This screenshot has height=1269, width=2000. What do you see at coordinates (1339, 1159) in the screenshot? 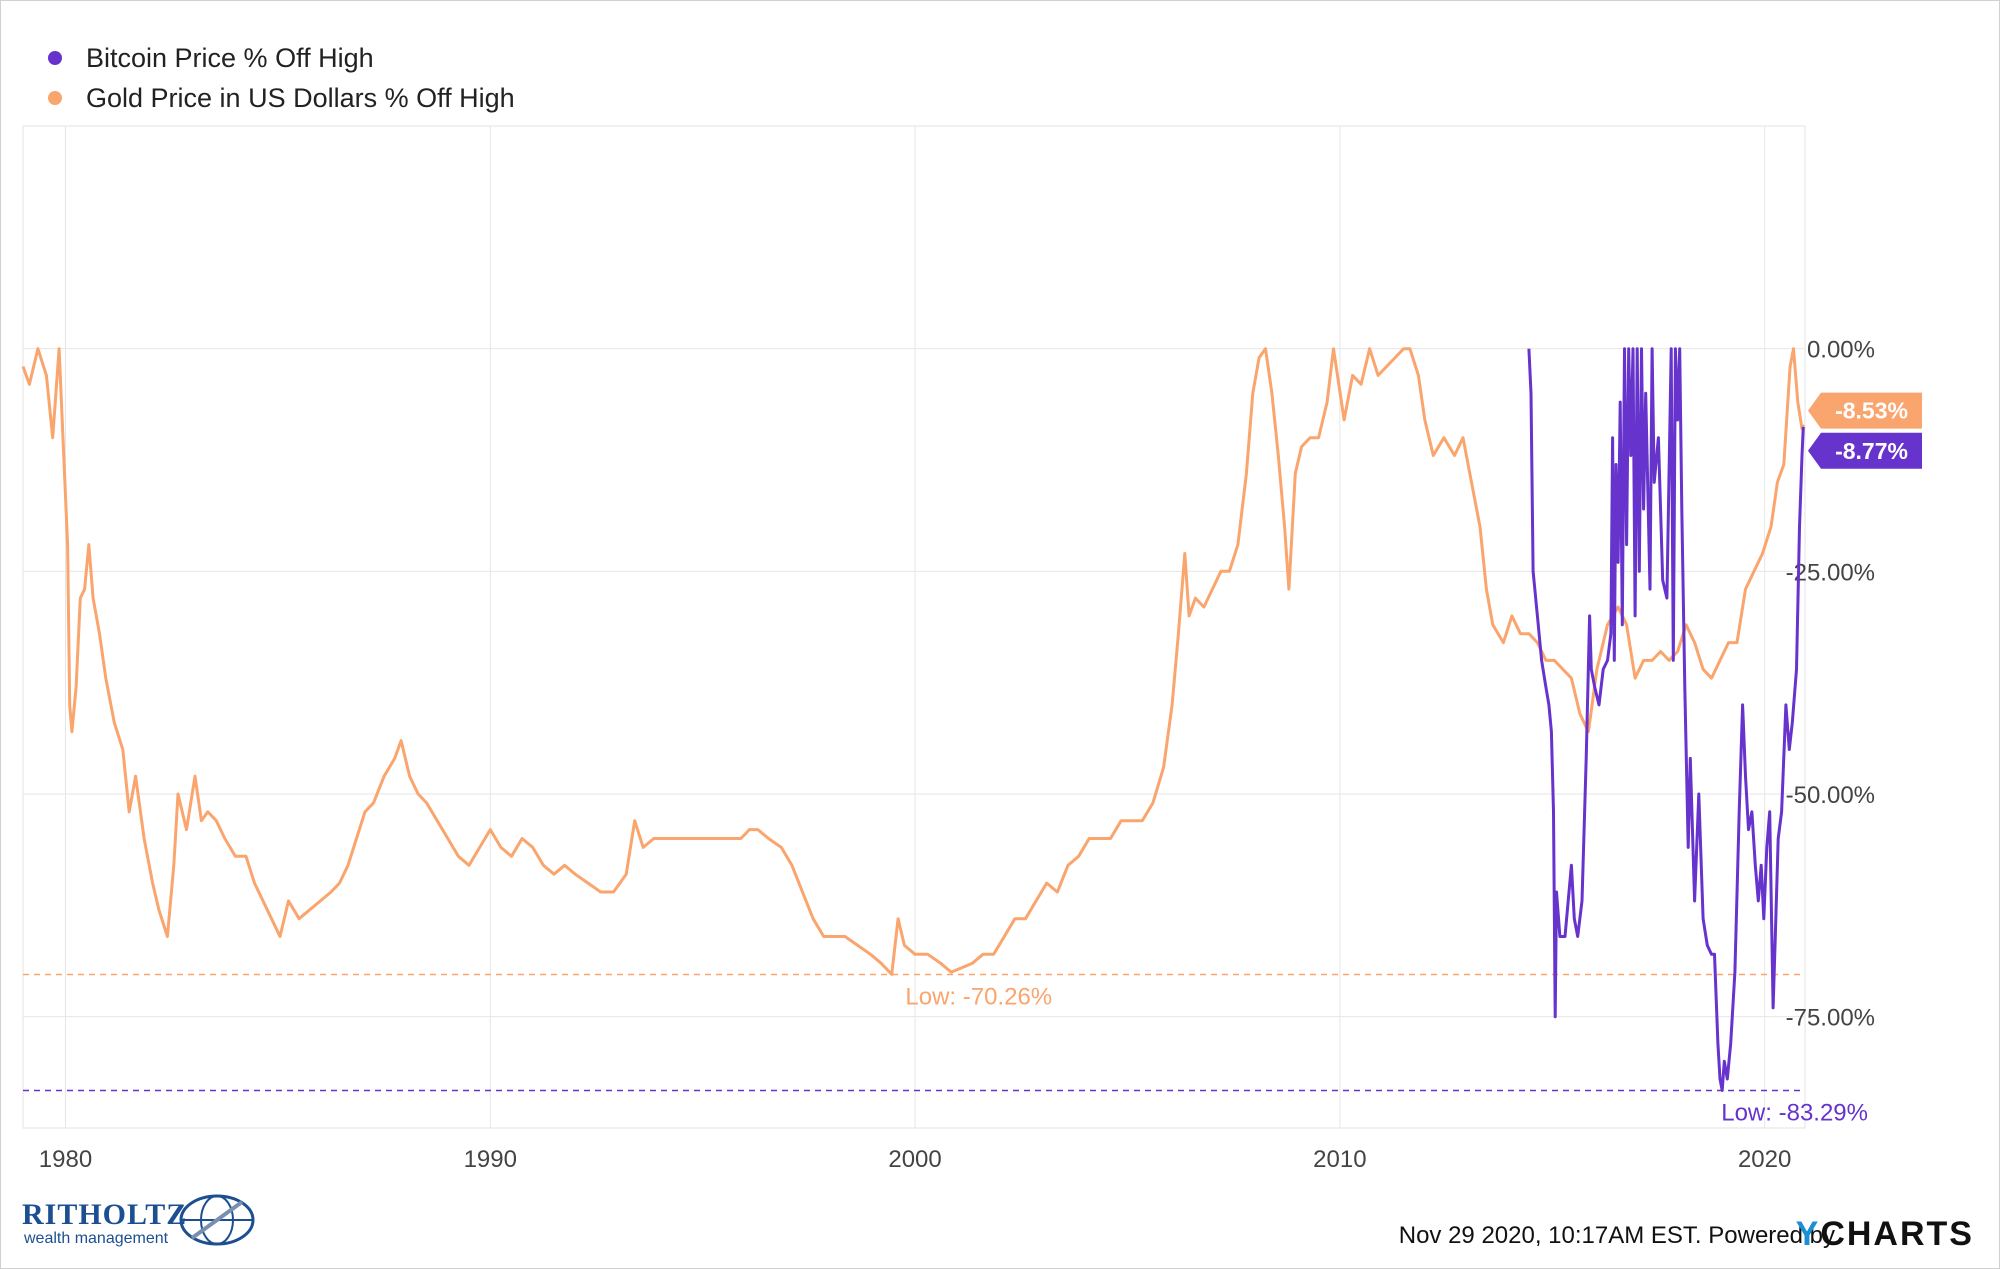
I see `x-tick-label: 2010` at bounding box center [1339, 1159].